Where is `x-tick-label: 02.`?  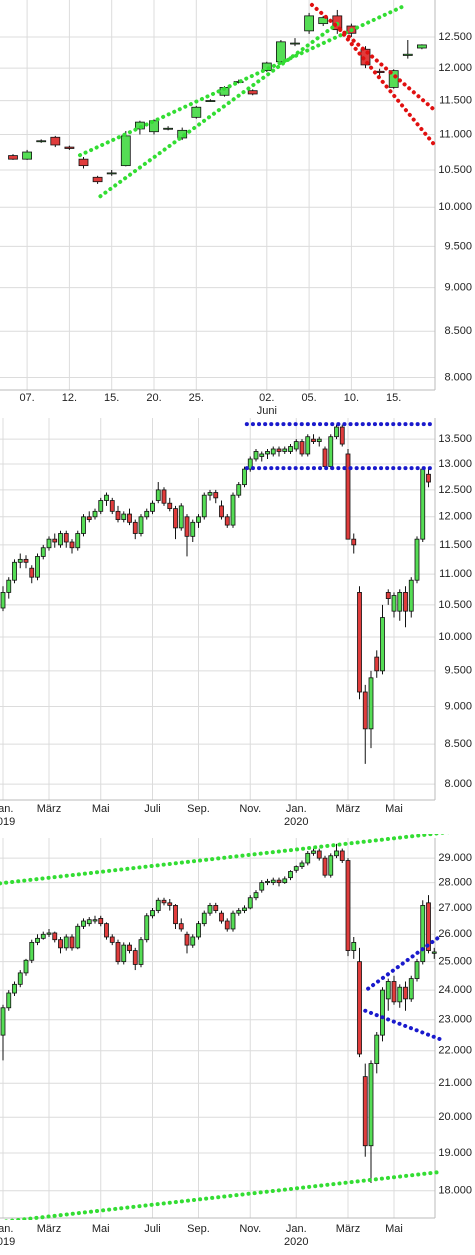
x-tick-label: 02. is located at coordinates (266, 398).